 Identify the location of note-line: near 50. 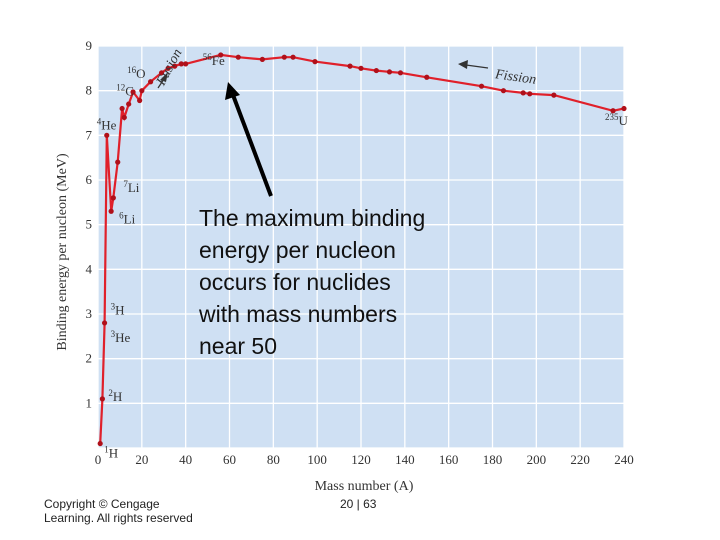
(238, 346).